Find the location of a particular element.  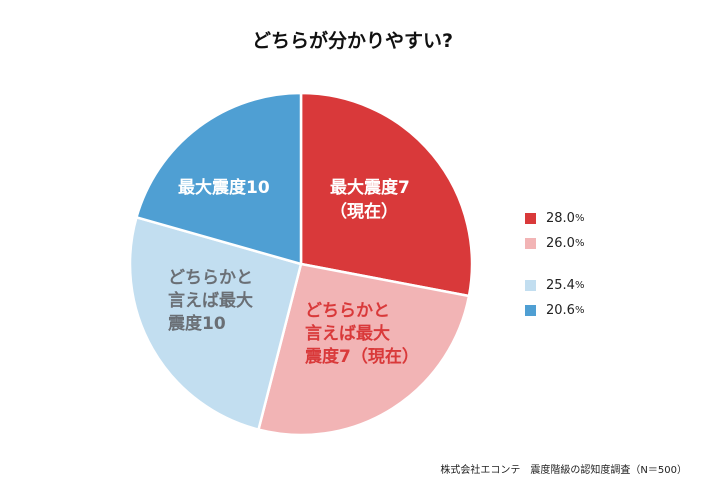

pie-slice-label-4: 最大震度10 is located at coordinates (224, 187).